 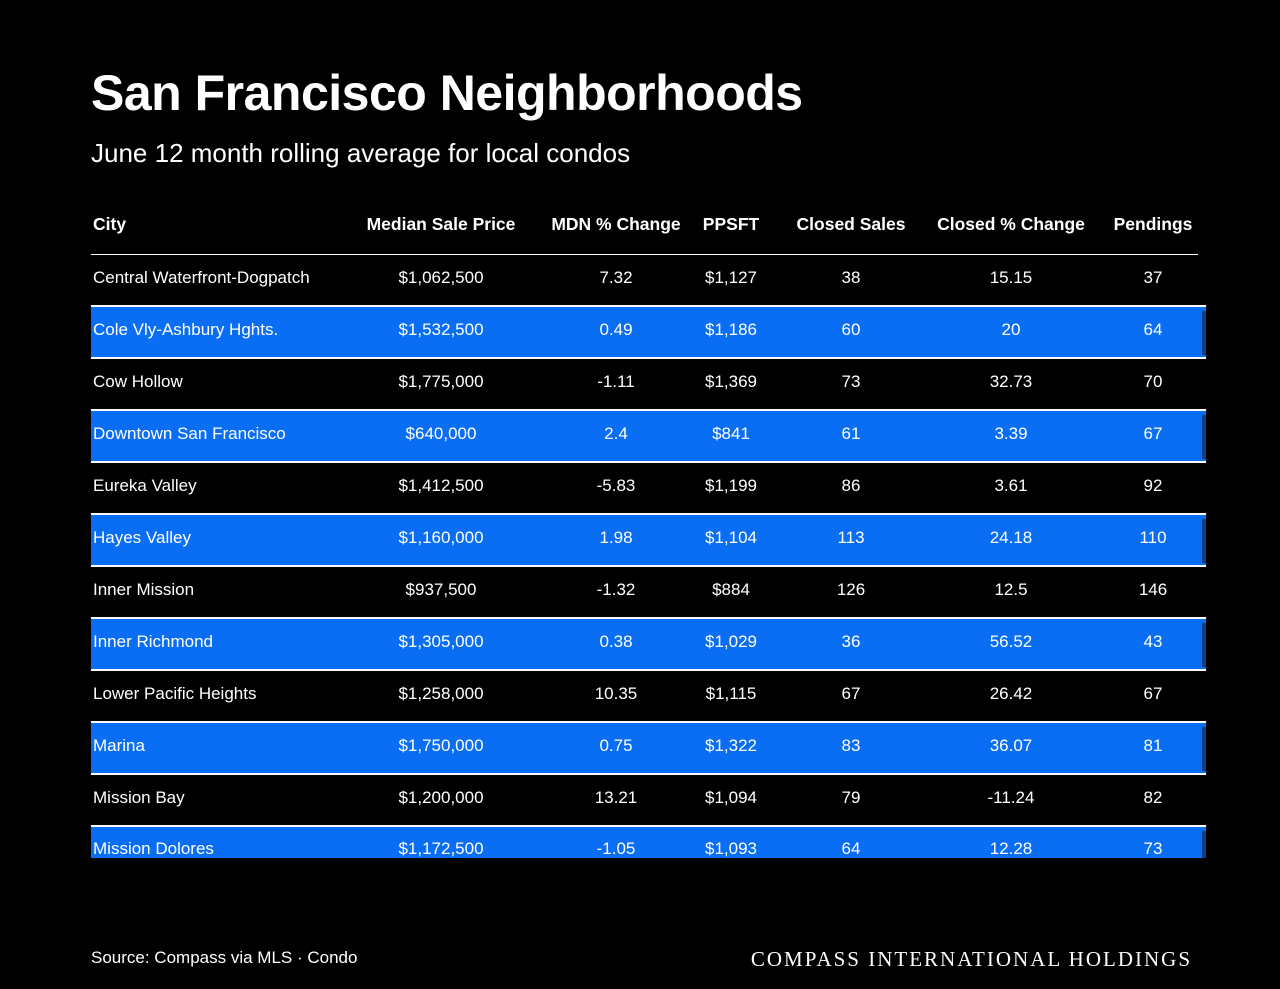 I want to click on cell-closed-sales: 38, so click(x=851, y=277).